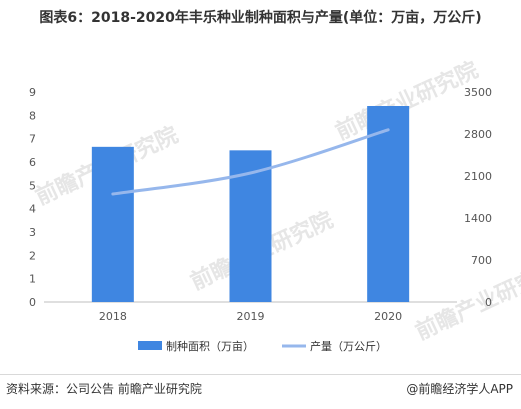  What do you see at coordinates (251, 316) in the screenshot?
I see `x-tick-label: 2019` at bounding box center [251, 316].